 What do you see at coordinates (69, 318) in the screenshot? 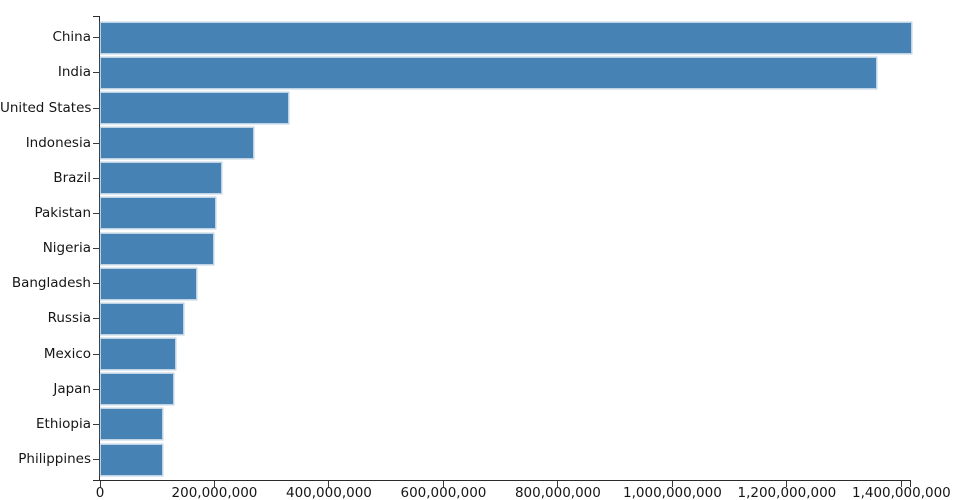
I see `y-tick-label: Russia` at bounding box center [69, 318].